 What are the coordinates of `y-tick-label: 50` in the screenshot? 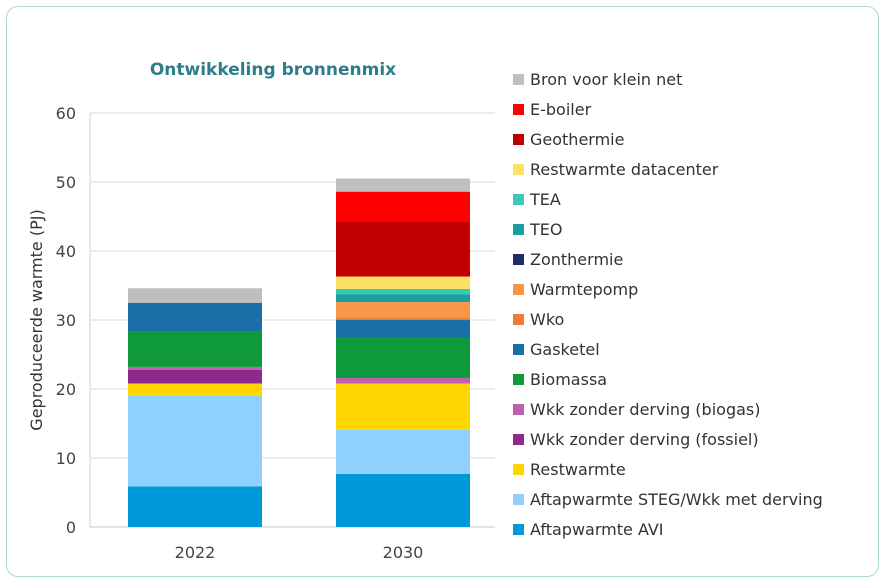 It's located at (66, 182).